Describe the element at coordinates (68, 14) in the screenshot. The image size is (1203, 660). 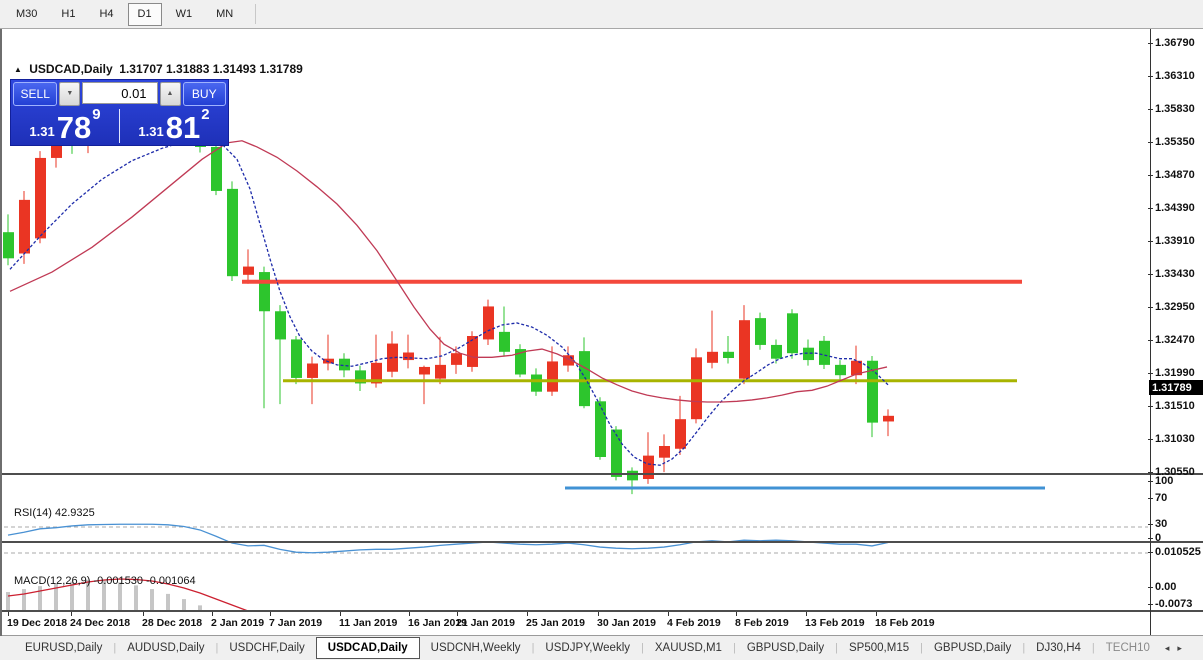
I see `timeframe-button-h1: H1` at that location.